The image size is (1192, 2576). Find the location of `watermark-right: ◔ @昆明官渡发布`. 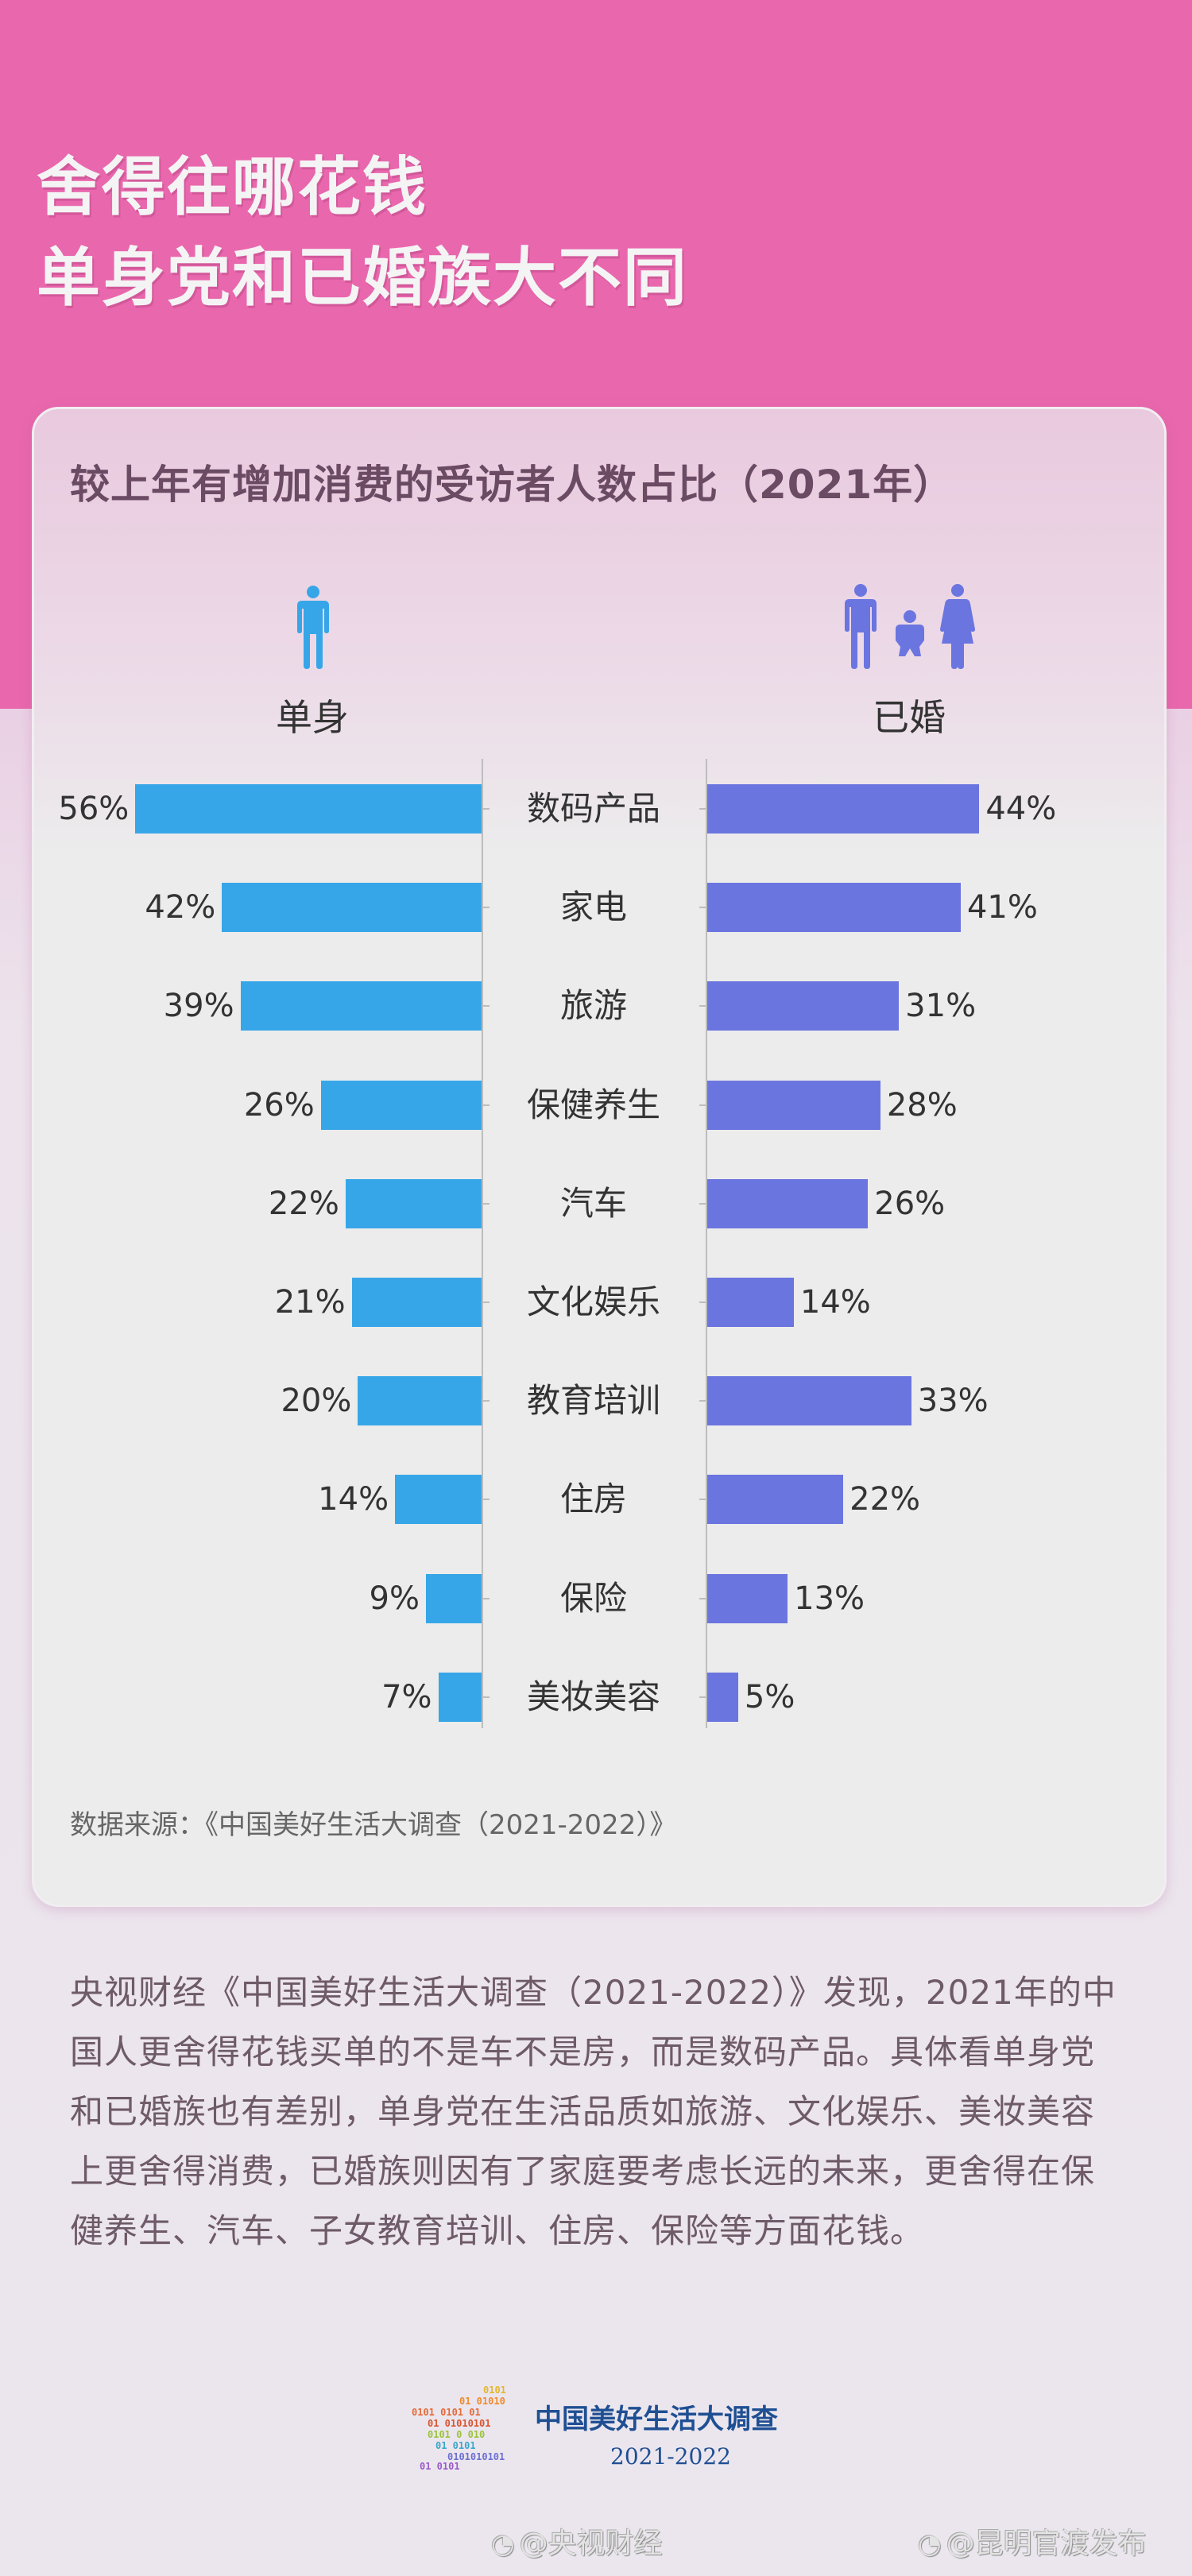

watermark-right: ◔ @昆明官渡发布 is located at coordinates (1032, 2544).